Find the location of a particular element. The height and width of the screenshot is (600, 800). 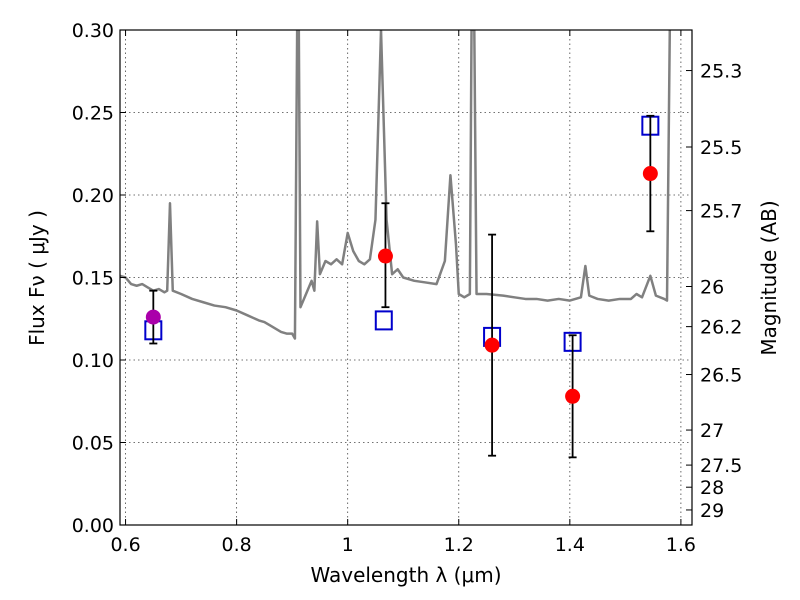

x-tick-label: 1.2 is located at coordinates (459, 545).